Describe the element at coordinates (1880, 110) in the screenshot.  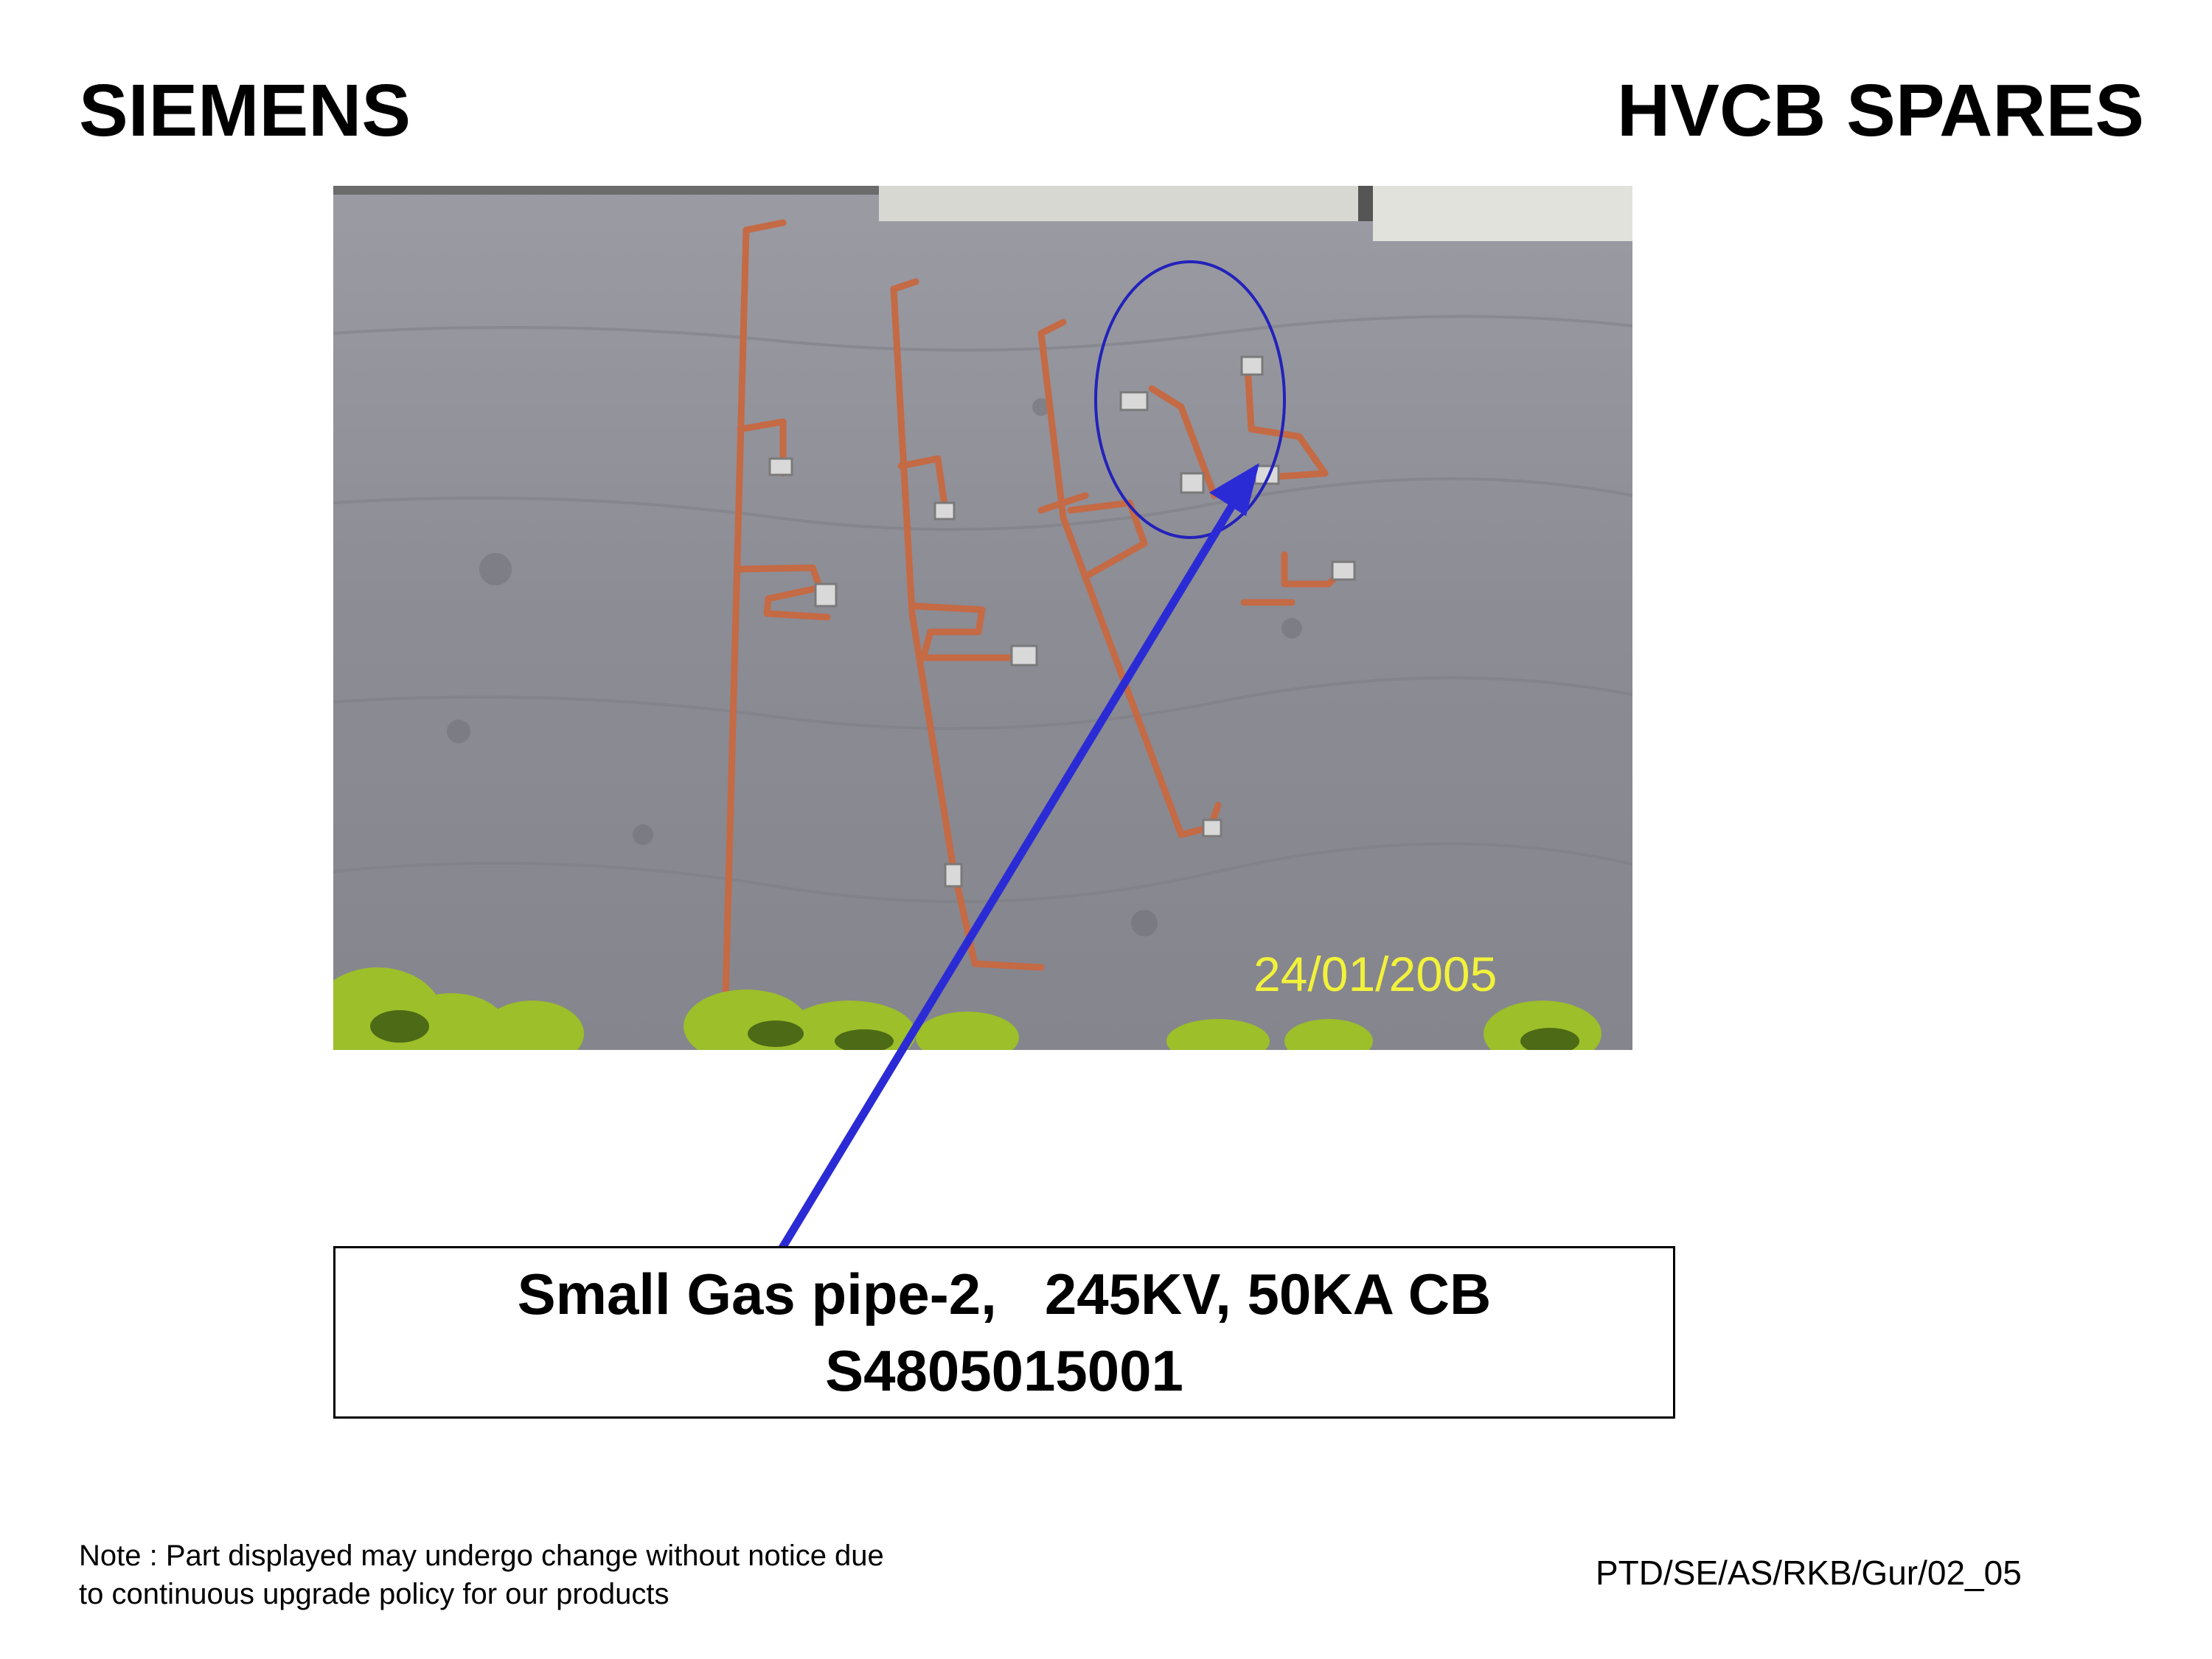
I see `section-title: HVCB SPARES` at that location.